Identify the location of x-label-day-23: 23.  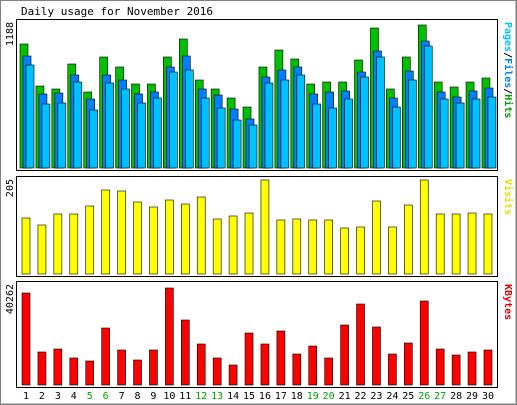
(376, 396).